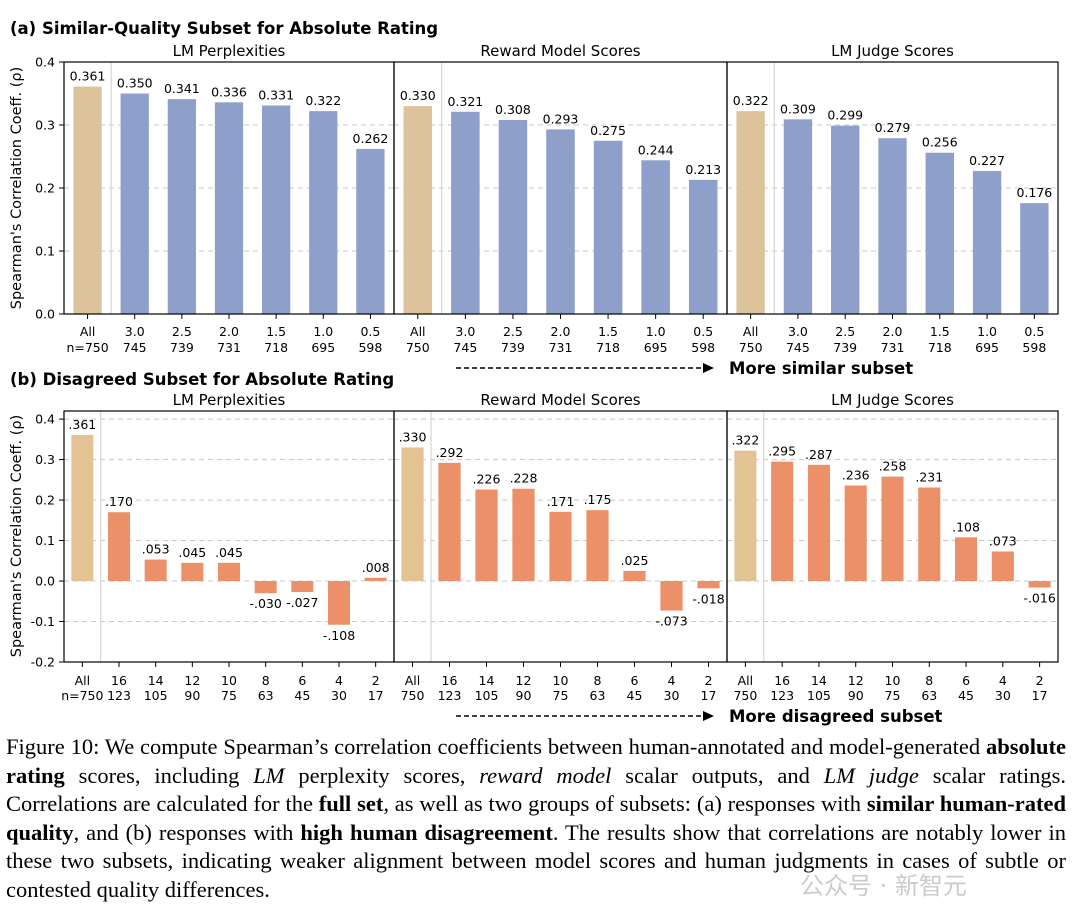  What do you see at coordinates (856, 474) in the screenshot?
I see `data-label: .236` at bounding box center [856, 474].